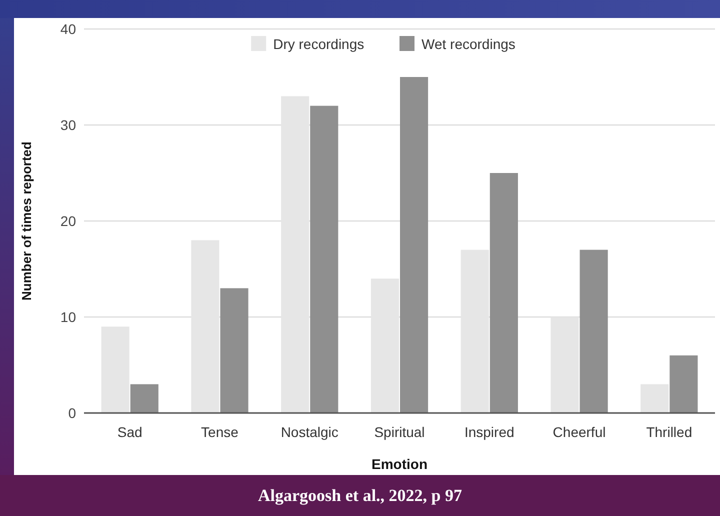 The height and width of the screenshot is (516, 720). Describe the element at coordinates (399, 432) in the screenshot. I see `x-tick-label: Spiritual` at that location.